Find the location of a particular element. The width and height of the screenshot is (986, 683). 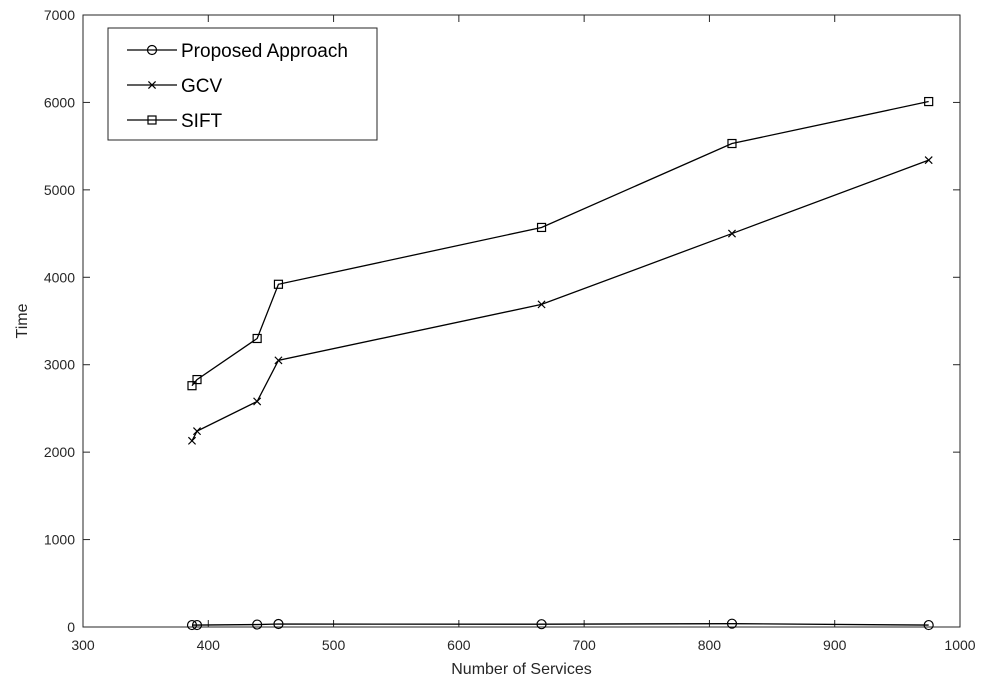

y-axis-label: Time is located at coordinates (22, 320).